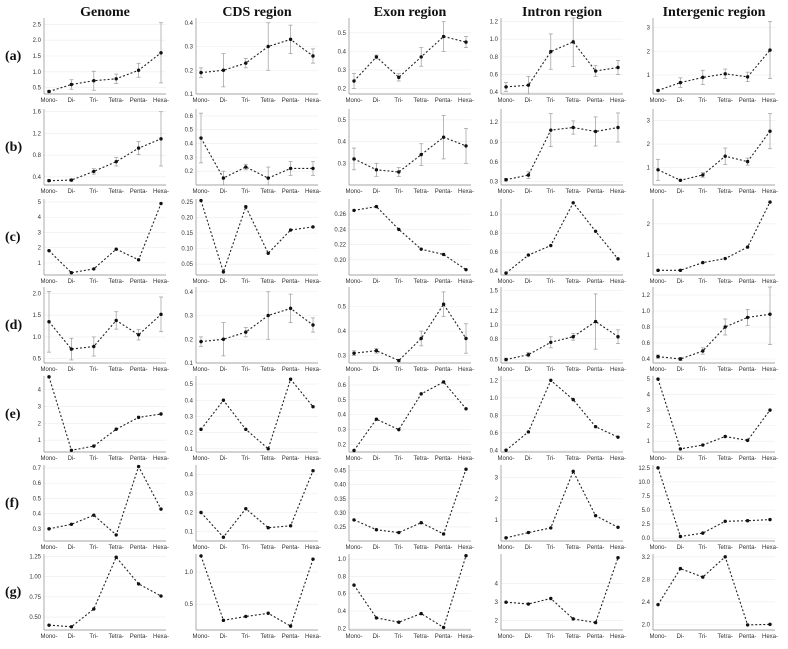 Image resolution: width=788 pixels, height=649 pixels. What do you see at coordinates (649, 442) in the screenshot?
I see `y-tick-label: 1` at bounding box center [649, 442].